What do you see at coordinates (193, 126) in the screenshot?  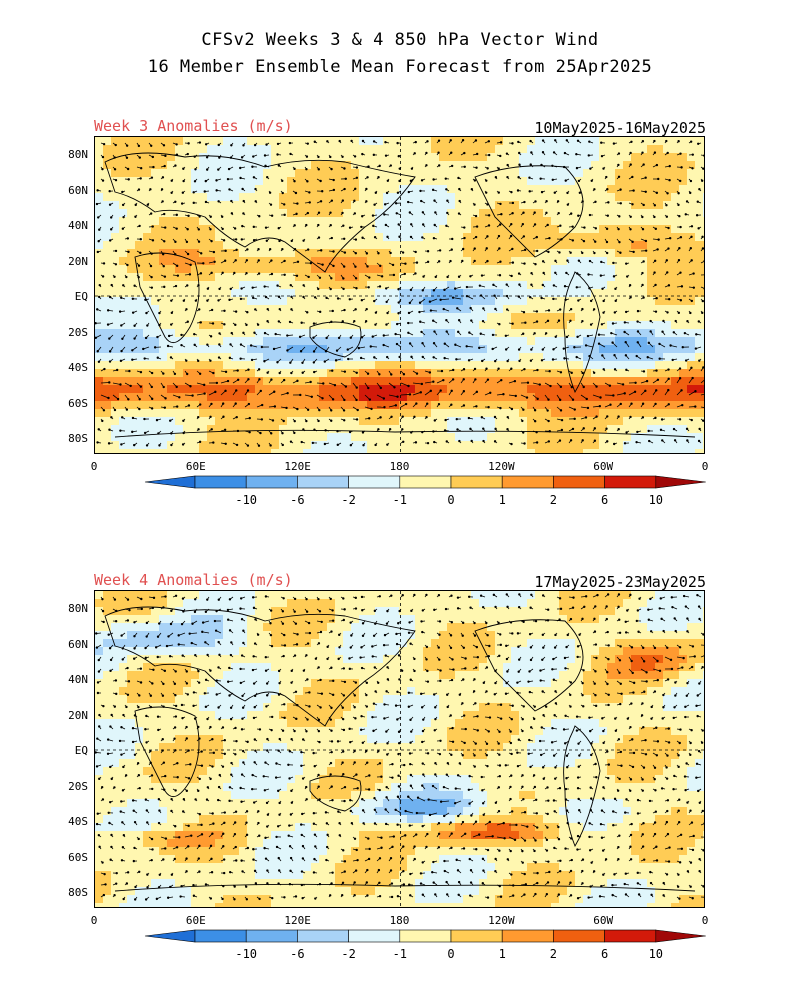 I see `week3-panel-label: Week 3 Anomalies (m/s)` at bounding box center [193, 126].